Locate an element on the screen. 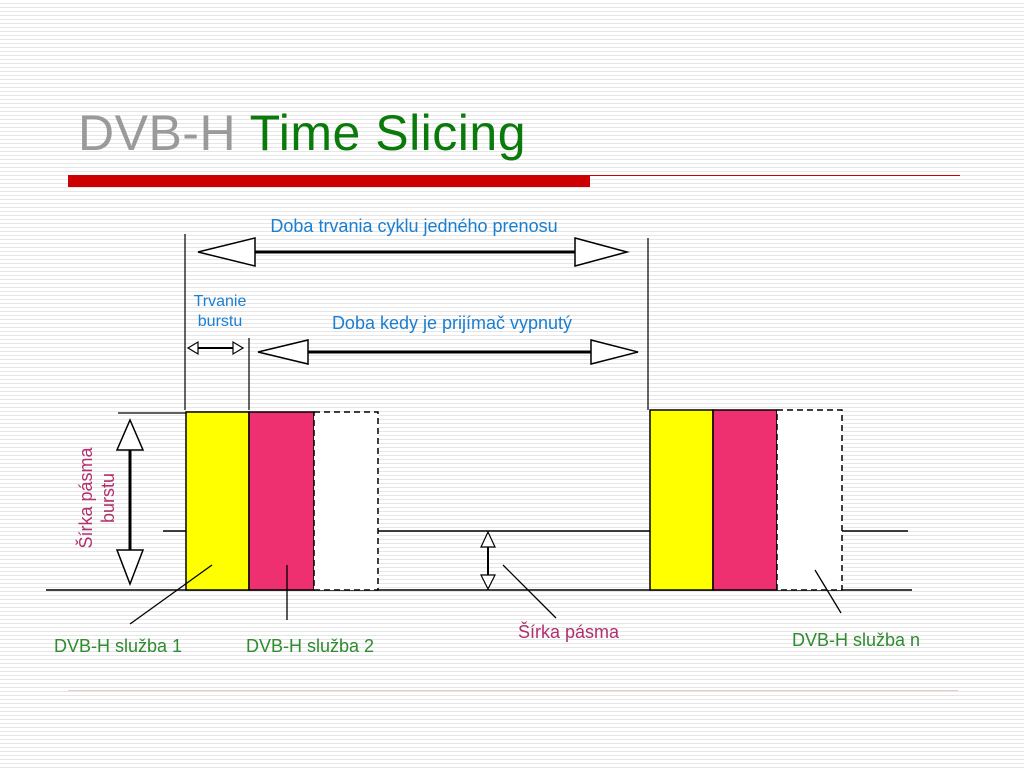  burst-bandwidth-label: Šírka pásma burstu is located at coordinates (96, 497).